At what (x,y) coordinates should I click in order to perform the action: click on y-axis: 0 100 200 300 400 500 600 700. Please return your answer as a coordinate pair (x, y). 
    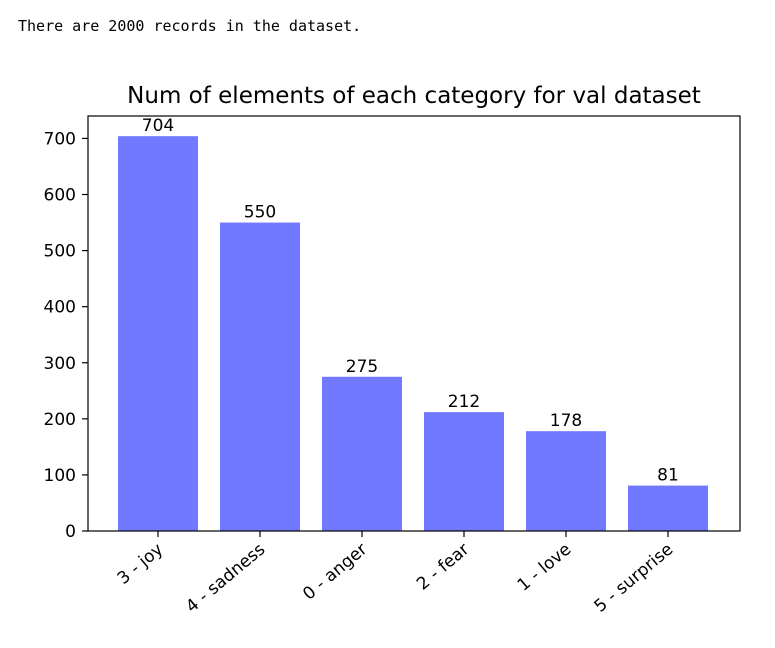
    Looking at the image, I should click on (66, 335).